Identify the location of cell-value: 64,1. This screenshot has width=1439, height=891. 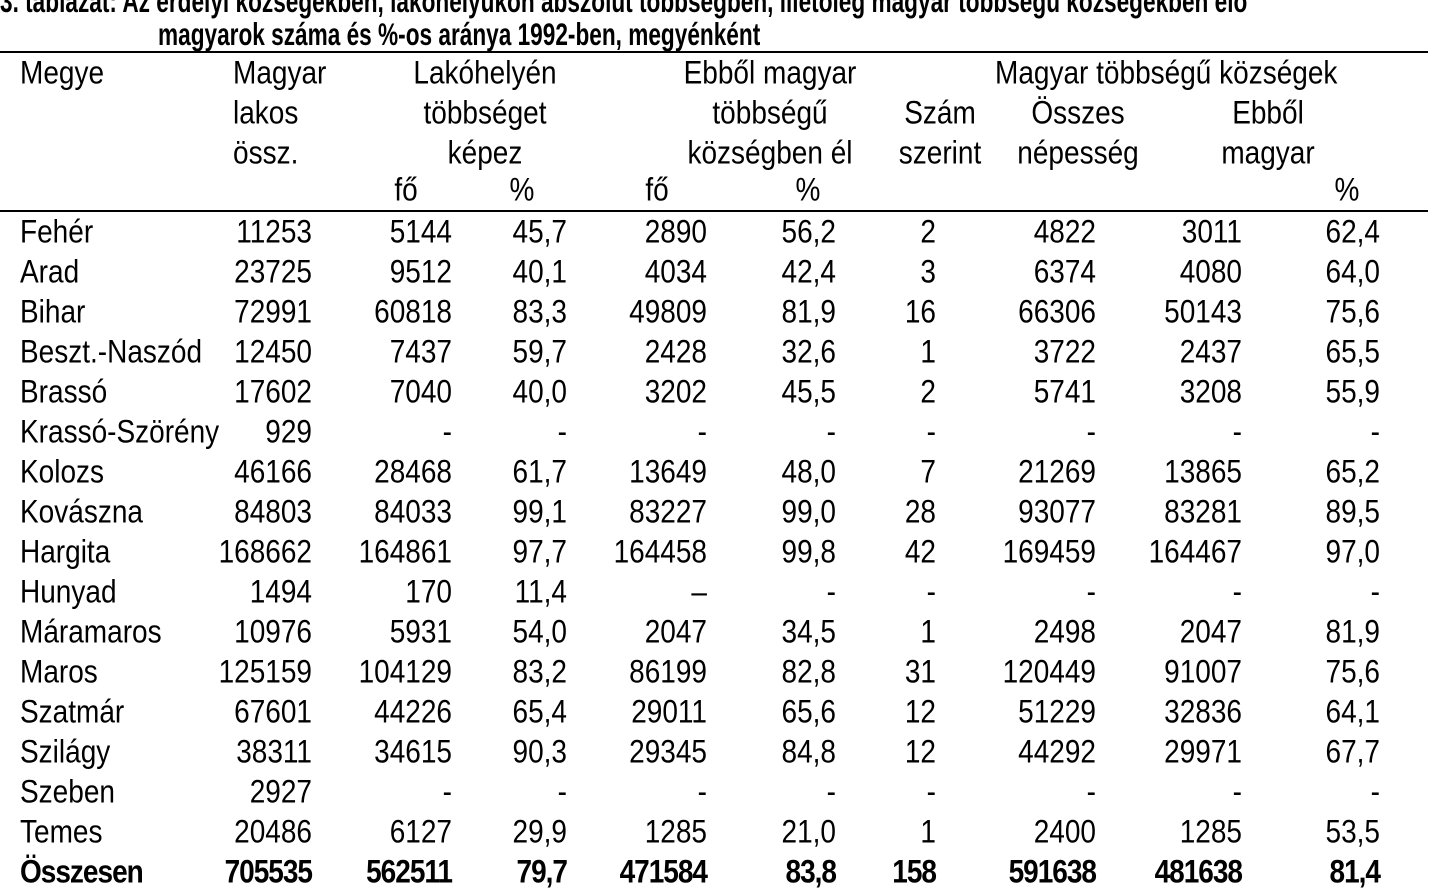
(1353, 711).